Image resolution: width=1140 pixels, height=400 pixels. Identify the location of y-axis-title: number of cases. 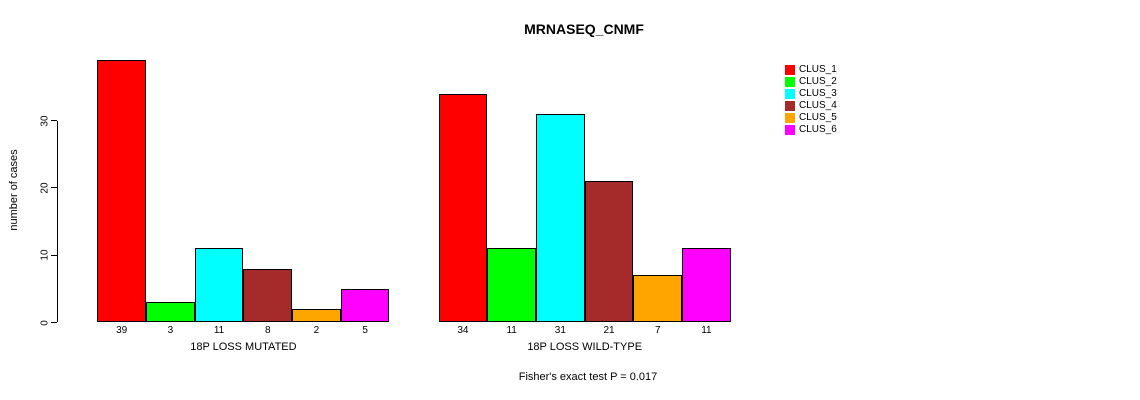
(14, 190).